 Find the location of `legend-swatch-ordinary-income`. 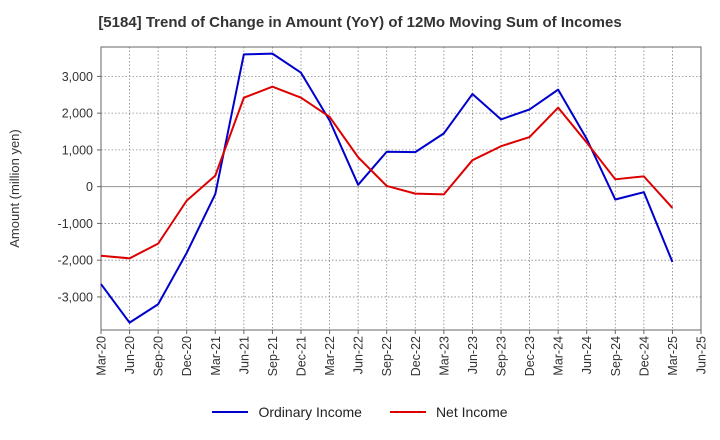

legend-swatch-ordinary-income is located at coordinates (230, 412).